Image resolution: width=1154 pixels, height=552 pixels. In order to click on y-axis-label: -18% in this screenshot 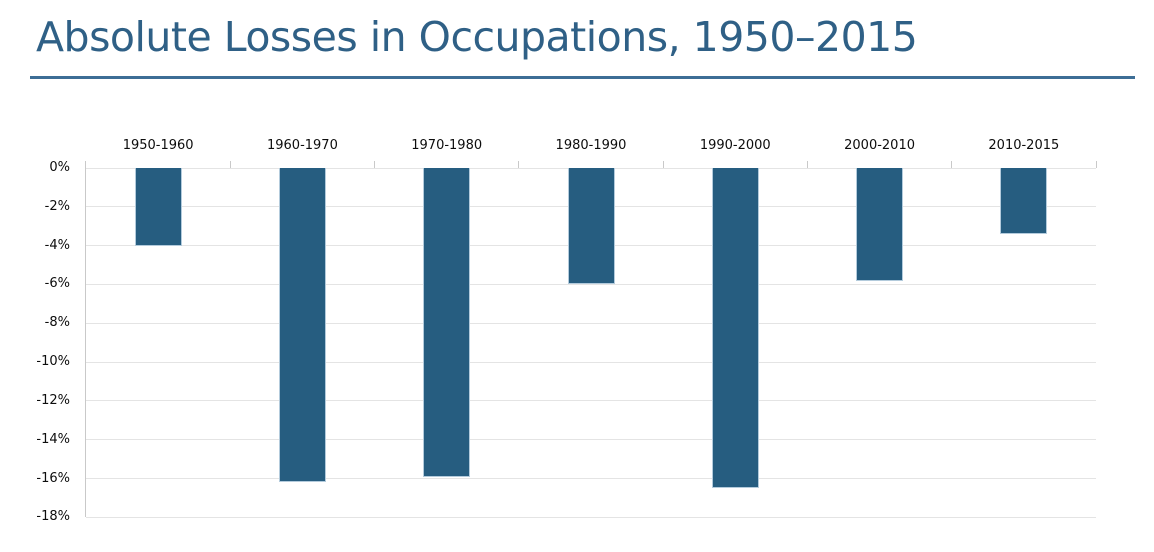, I will do `click(53, 517)`.